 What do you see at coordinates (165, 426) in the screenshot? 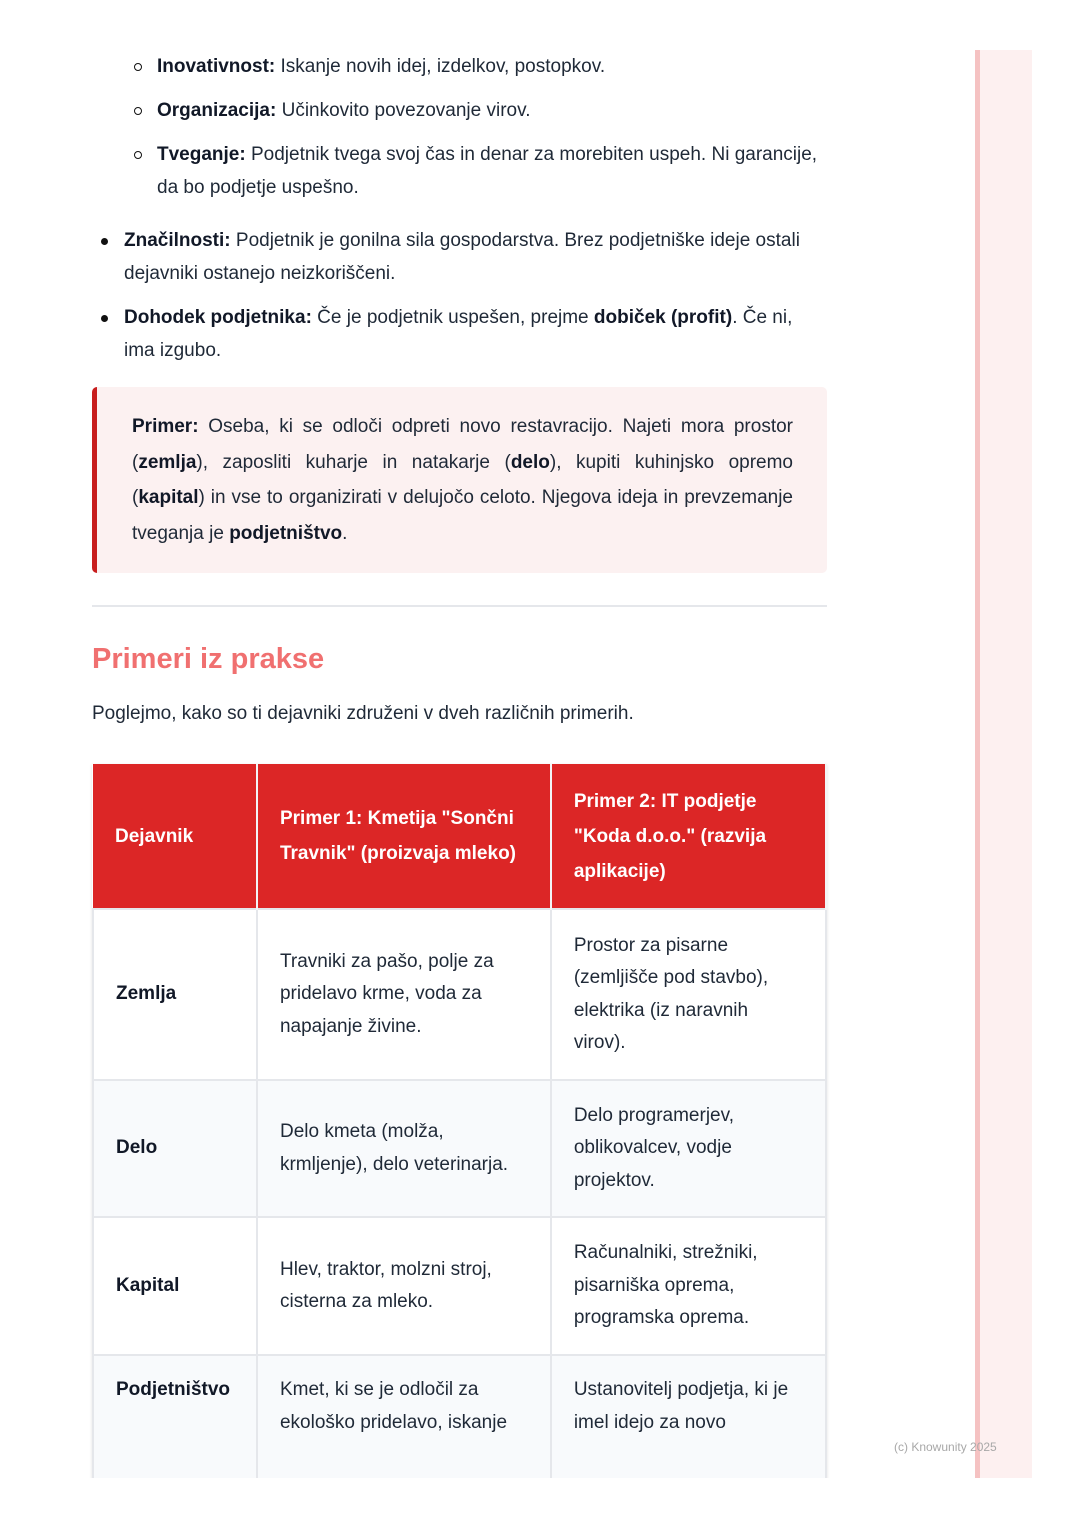
I see `callout-label: Primer:` at bounding box center [165, 426].